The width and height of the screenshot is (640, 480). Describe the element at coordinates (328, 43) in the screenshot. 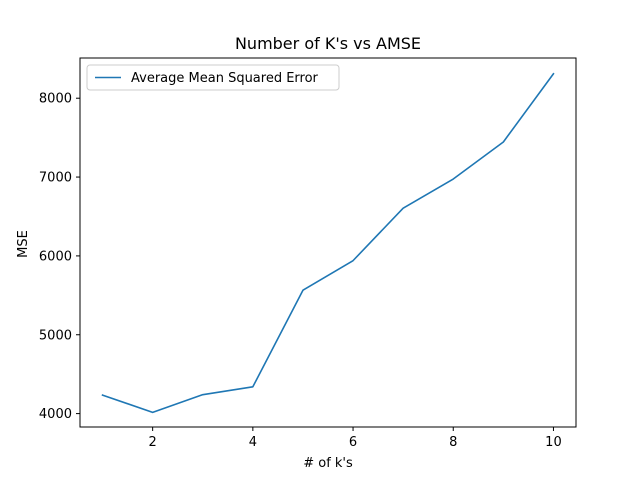

I see `chart-title: Number of K's vs AMSE` at that location.